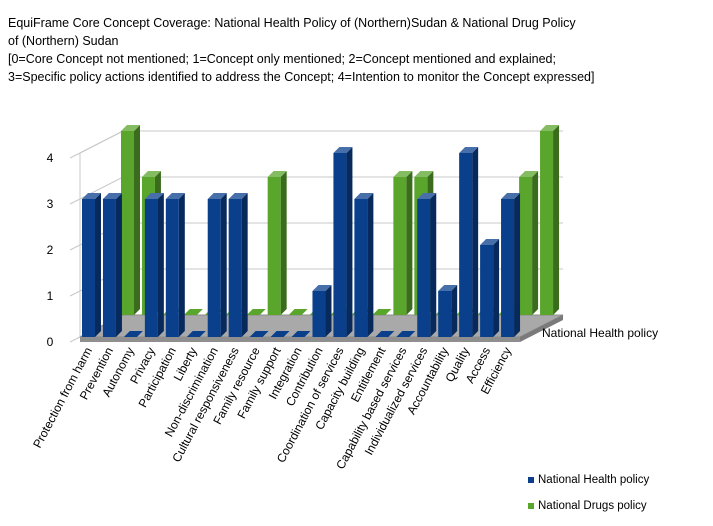 This screenshot has height=526, width=713. I want to click on y-tick-label: 2, so click(50, 250).